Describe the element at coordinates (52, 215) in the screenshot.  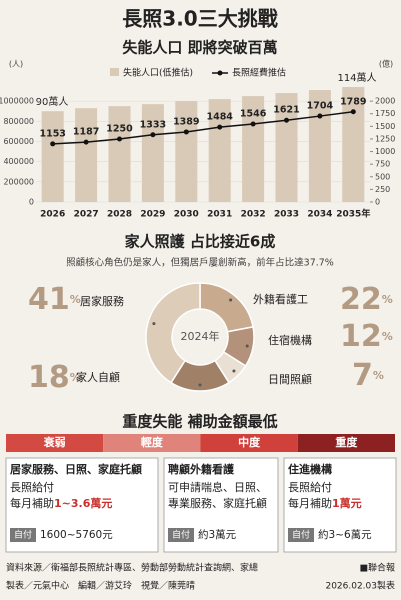
I see `x-tick-label: 2026` at that location.